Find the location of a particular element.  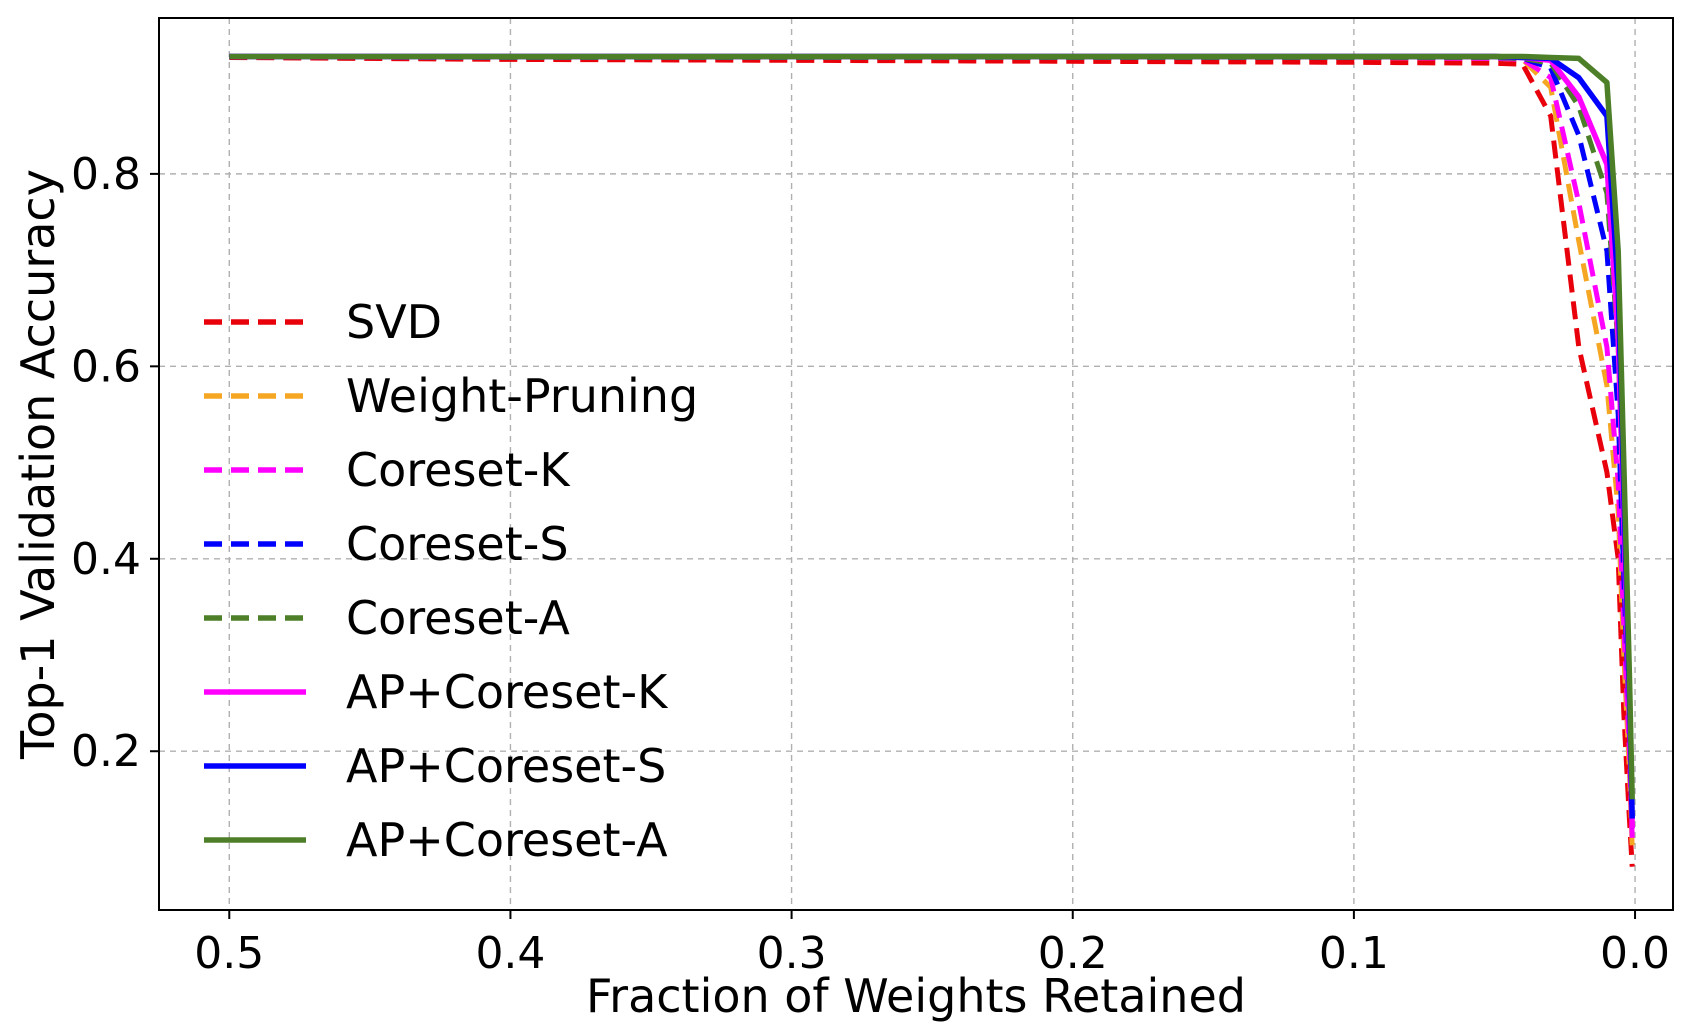

y-tick-label: 0.6 is located at coordinates (106, 366).